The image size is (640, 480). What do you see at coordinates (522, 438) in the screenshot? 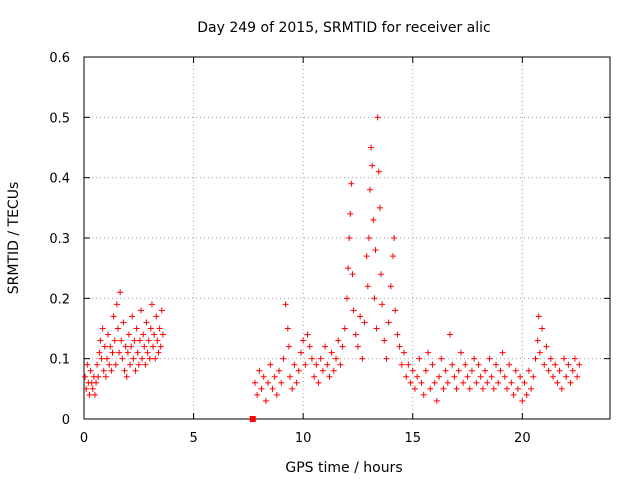
I see `x-tick-label: 20` at bounding box center [522, 438].